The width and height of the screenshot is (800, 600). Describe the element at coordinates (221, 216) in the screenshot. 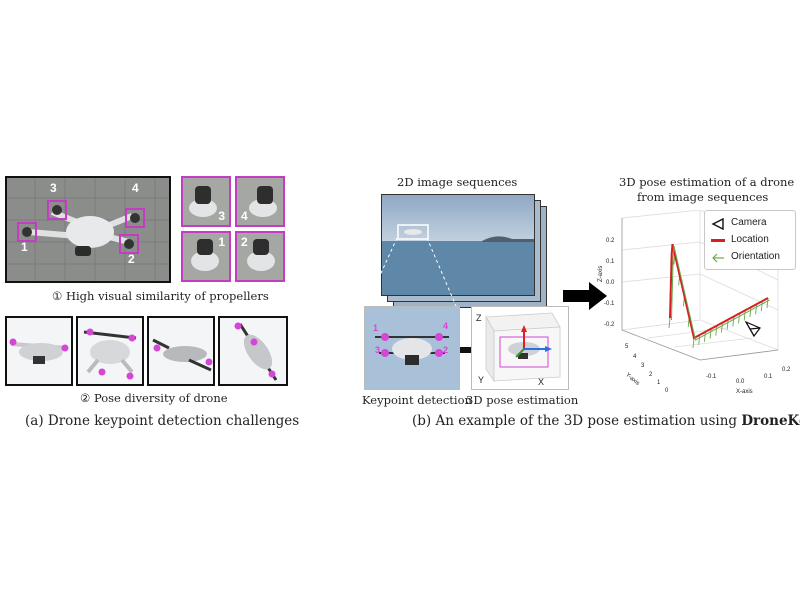

I see `crop-label-3: 3` at that location.